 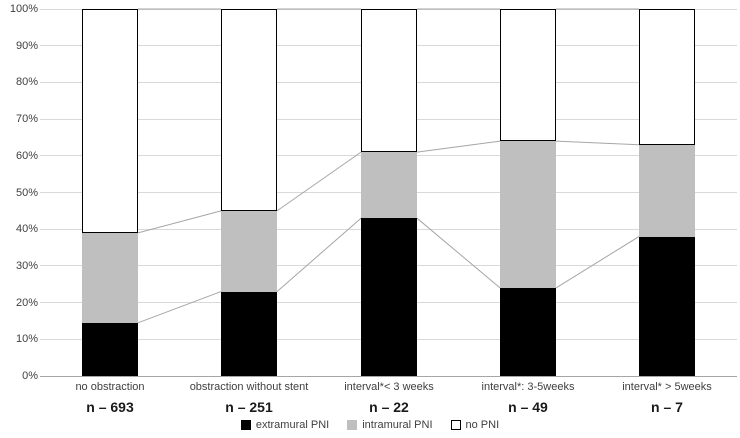 I want to click on y-tick-label: 10%, so click(x=26, y=339).